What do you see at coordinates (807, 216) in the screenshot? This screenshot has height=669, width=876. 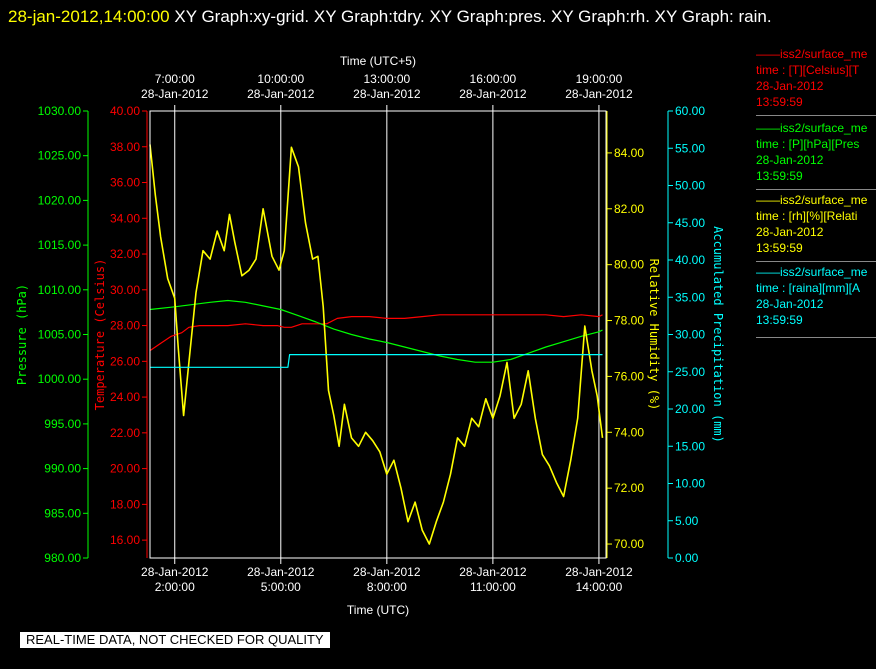 I see `legend-humidity-field: time : [rh][%][Relati` at bounding box center [807, 216].